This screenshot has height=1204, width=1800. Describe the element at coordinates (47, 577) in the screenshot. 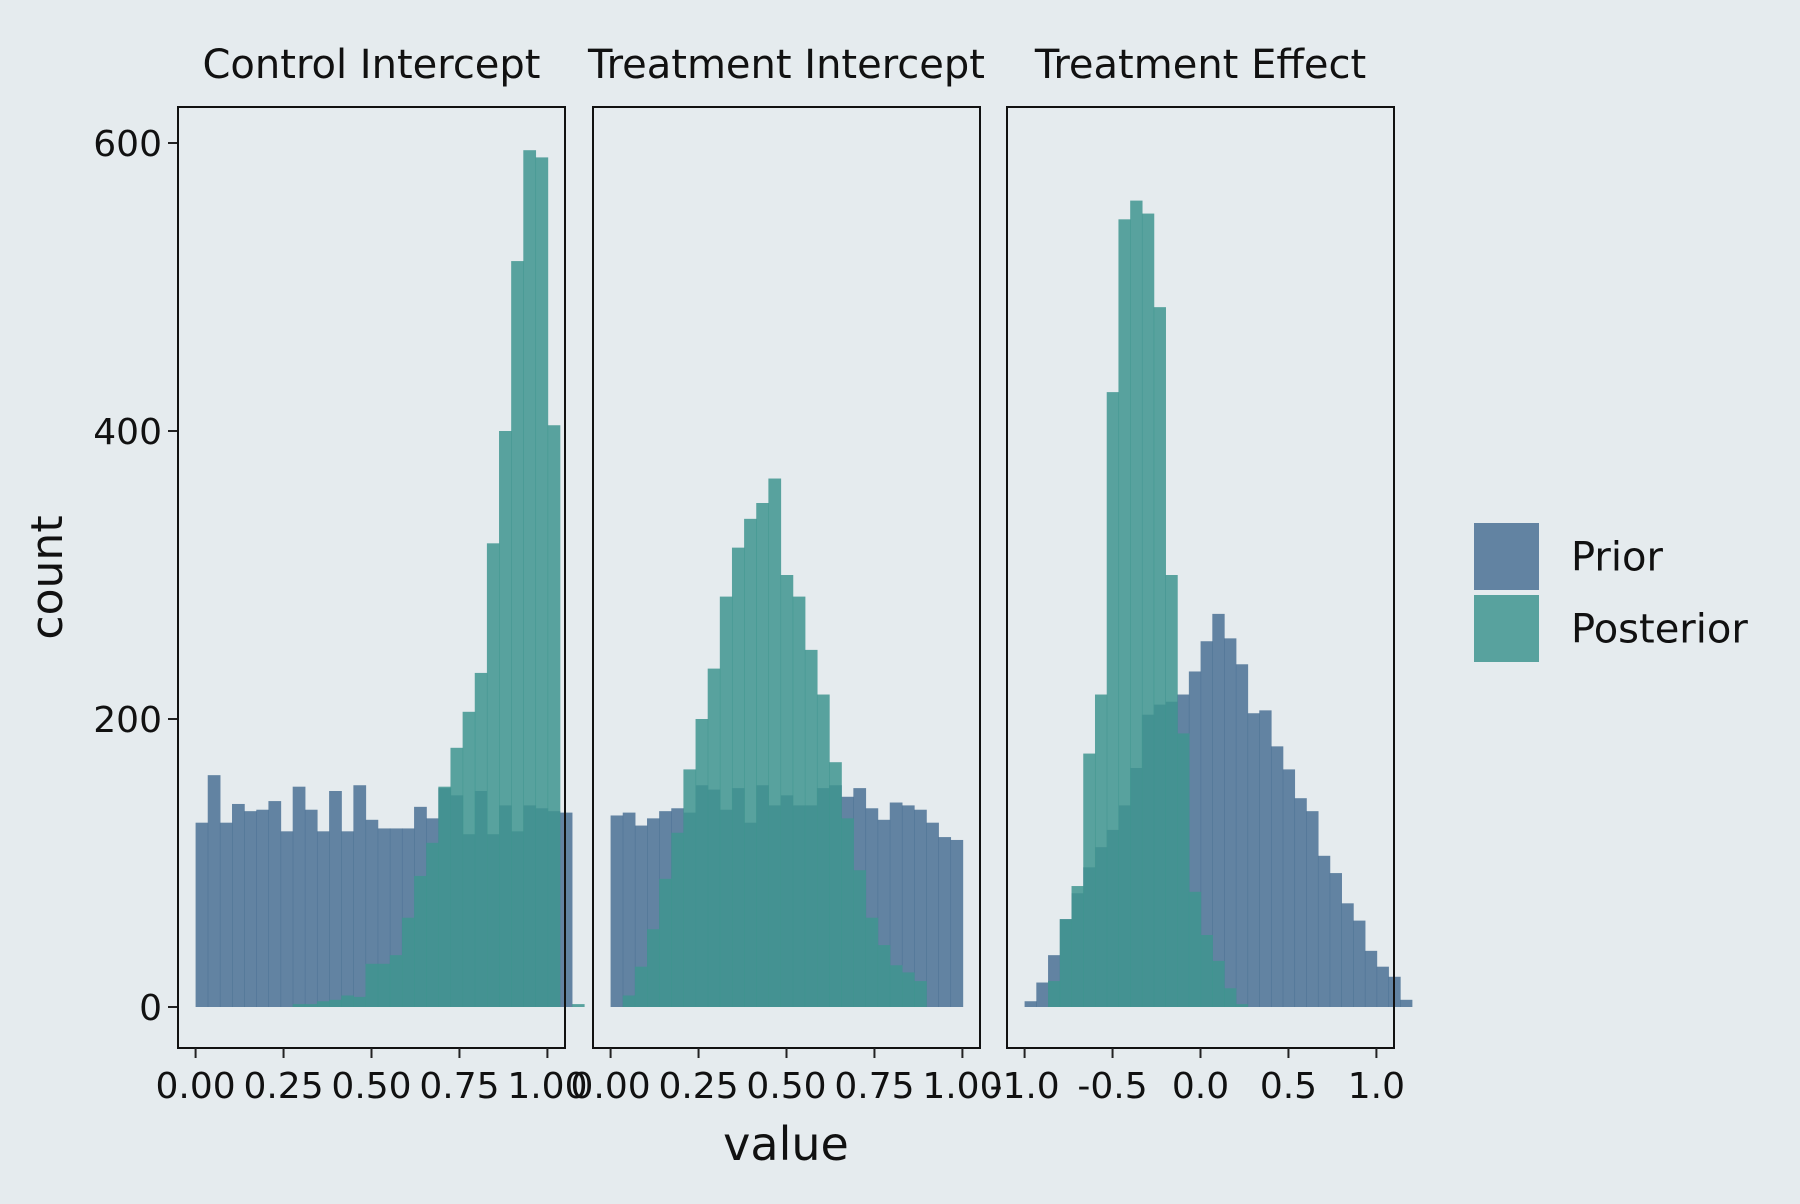

I see `y-axis-title: count` at that location.